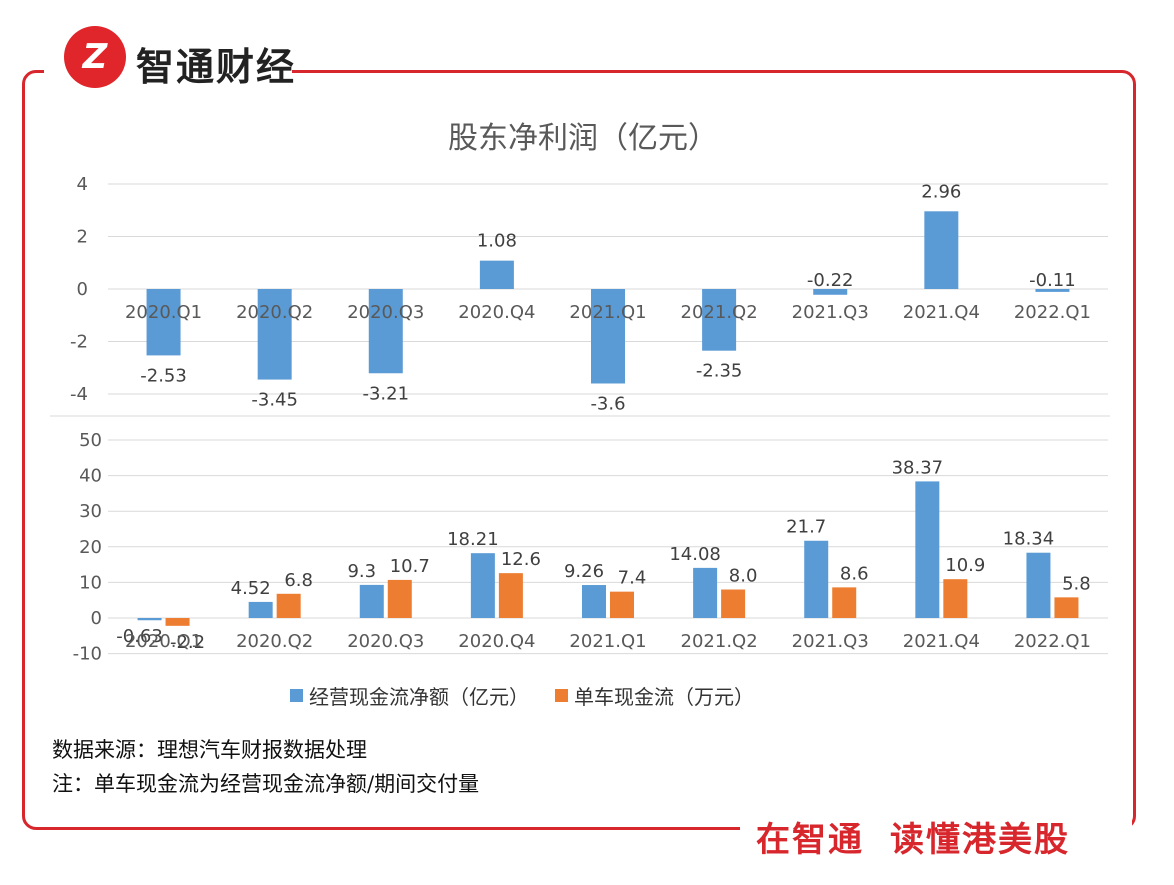 The height and width of the screenshot is (885, 1174). I want to click on data-label-net-profit: -3.6, so click(607, 404).